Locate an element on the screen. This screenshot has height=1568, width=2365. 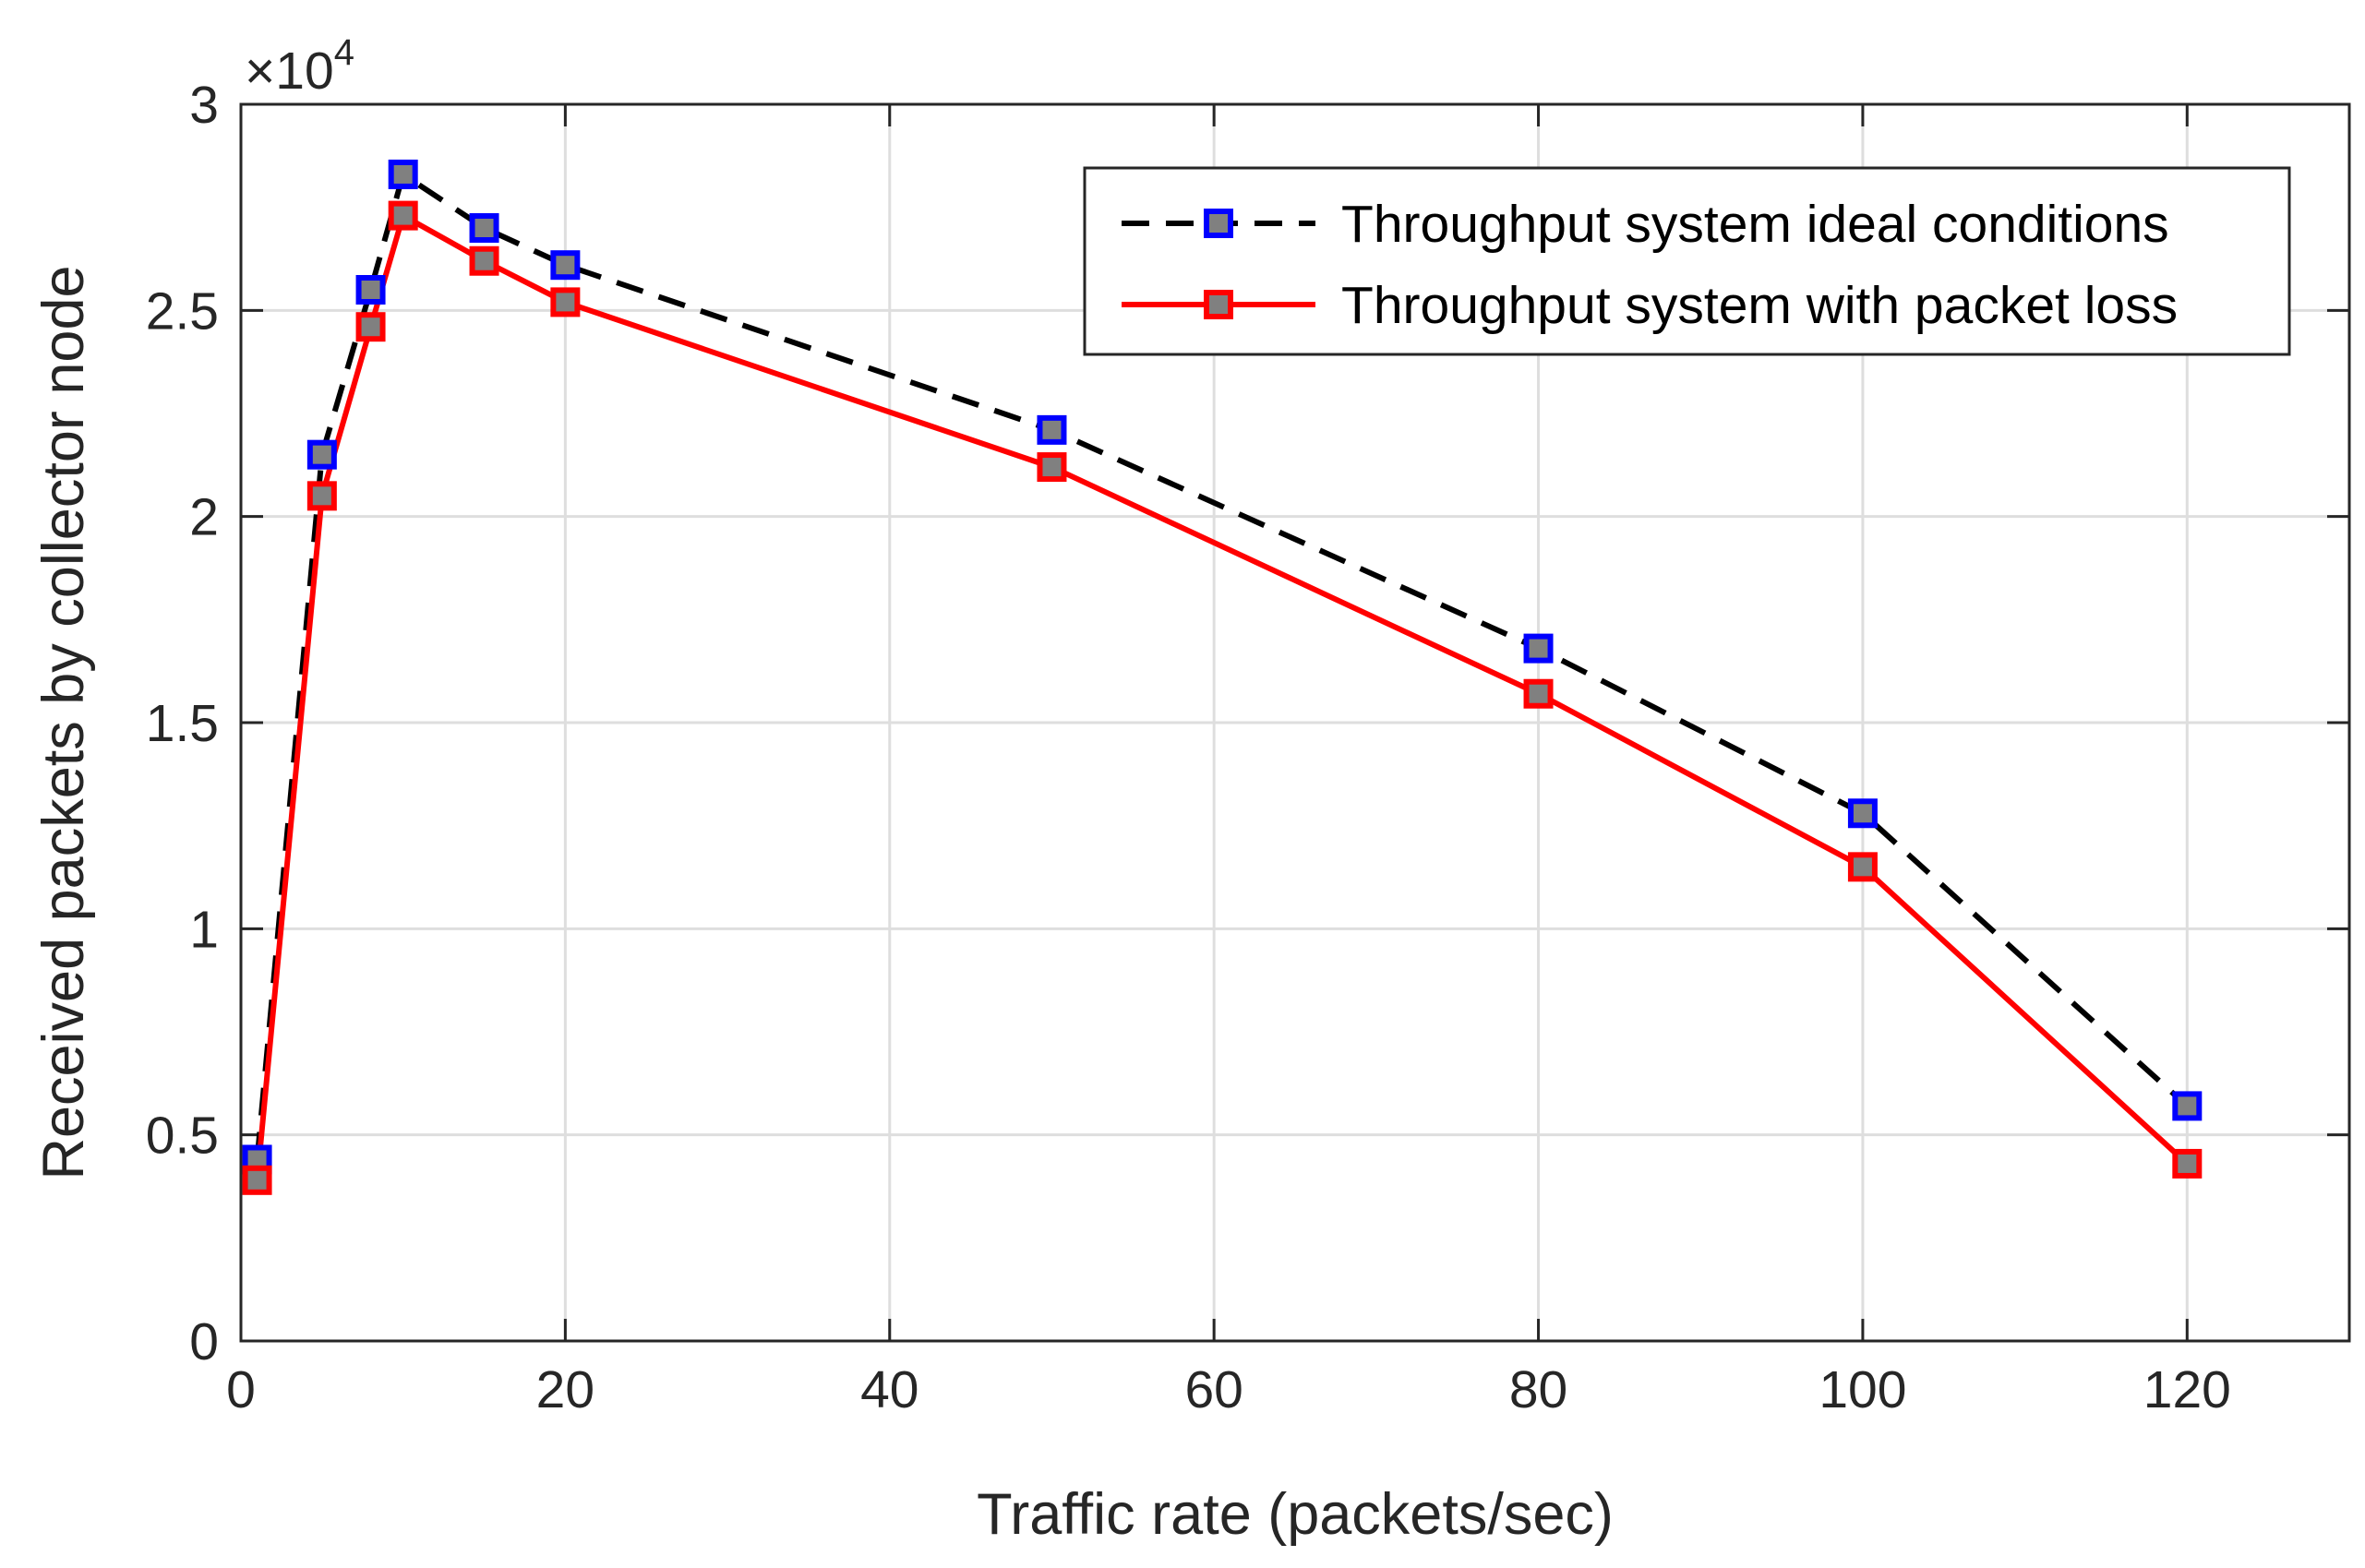
y-axis-title: Received packets by collector node is located at coordinates (63, 722).